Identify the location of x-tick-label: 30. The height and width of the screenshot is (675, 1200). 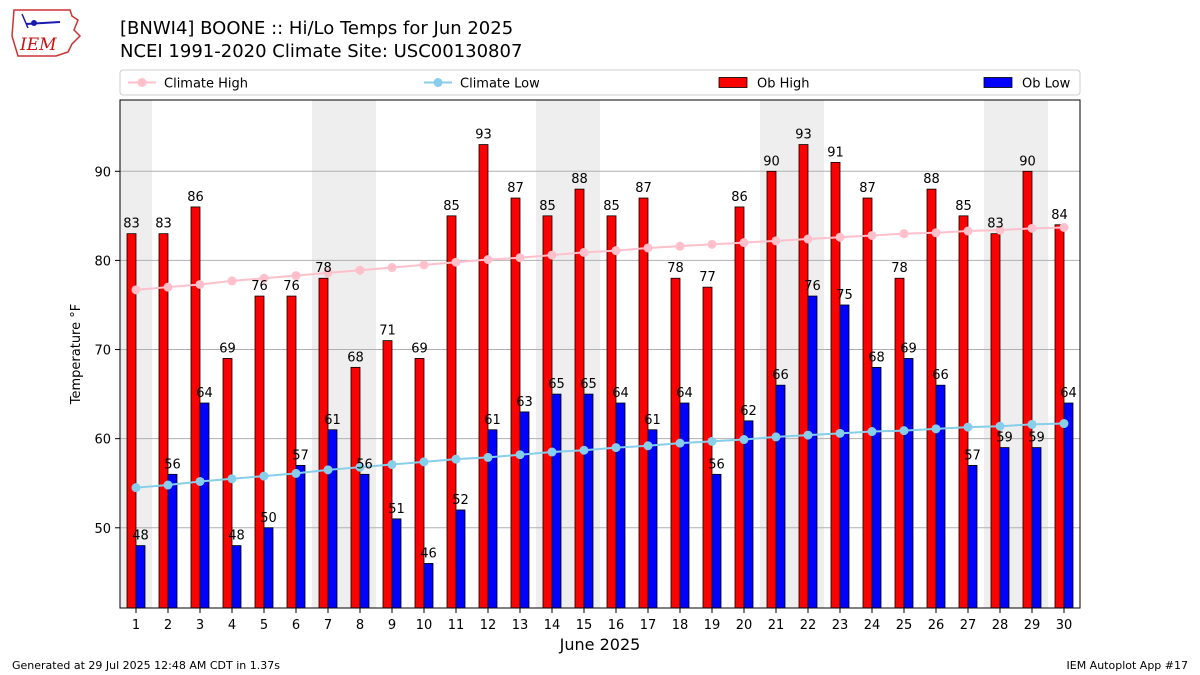
(1064, 625).